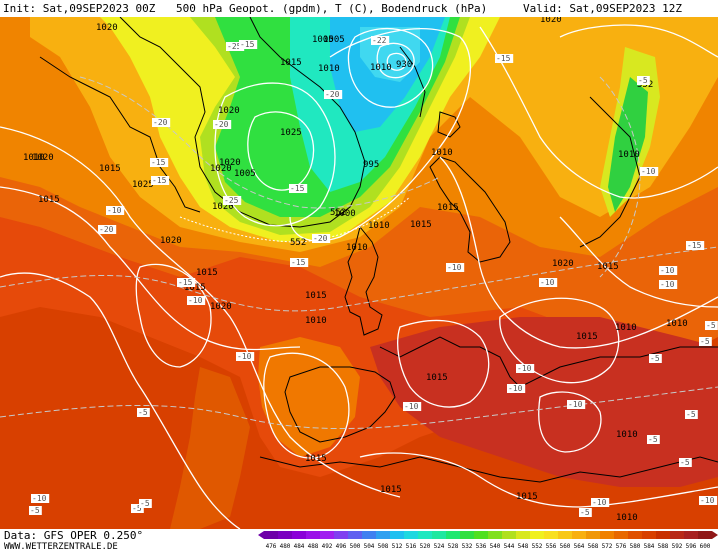  What do you see at coordinates (285, 546) in the screenshot?
I see `legend-label: 480` at bounding box center [285, 546].